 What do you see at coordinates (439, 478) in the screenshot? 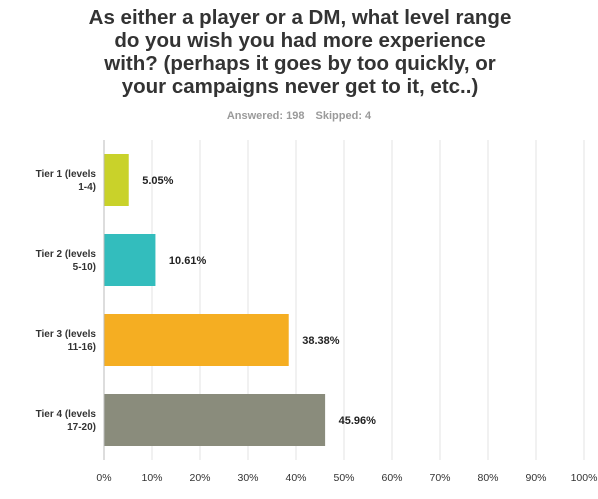
I see `x-tick-label: 70%` at bounding box center [439, 478].